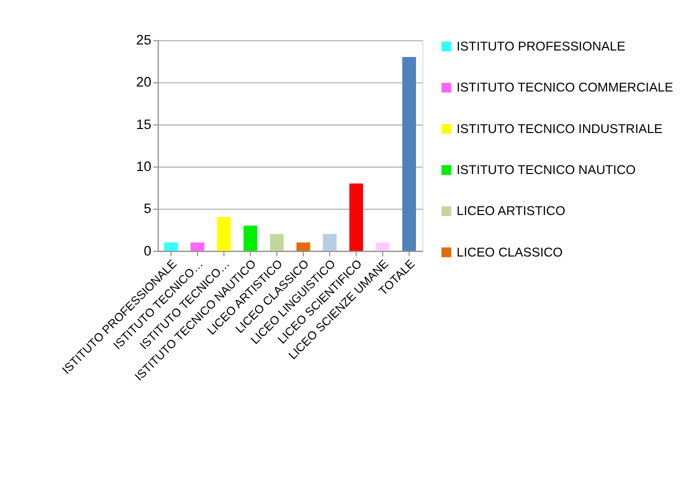  What do you see at coordinates (148, 250) in the screenshot?
I see `y-tick-label: 0` at bounding box center [148, 250].